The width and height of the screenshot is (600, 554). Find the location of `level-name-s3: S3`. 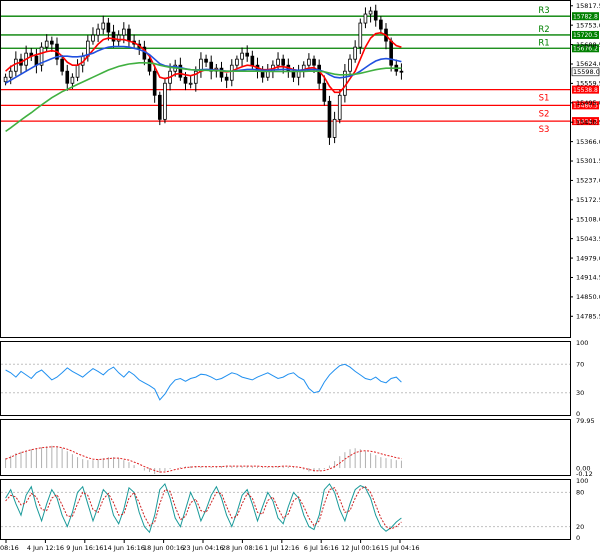

level-name-s3: S3 is located at coordinates (544, 130).